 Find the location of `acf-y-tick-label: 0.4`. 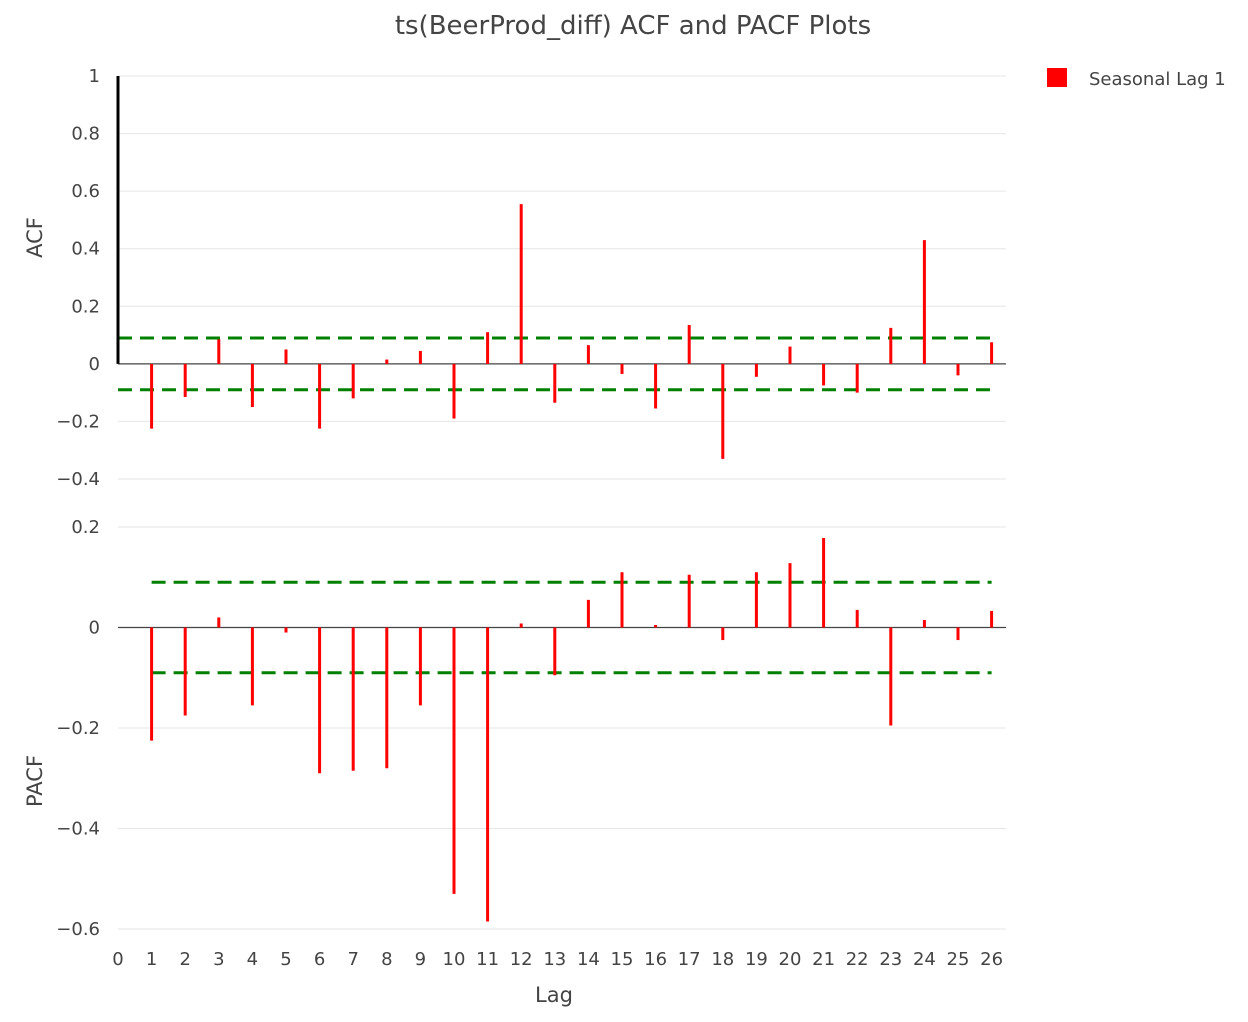

acf-y-tick-label: 0.4 is located at coordinates (85, 249).